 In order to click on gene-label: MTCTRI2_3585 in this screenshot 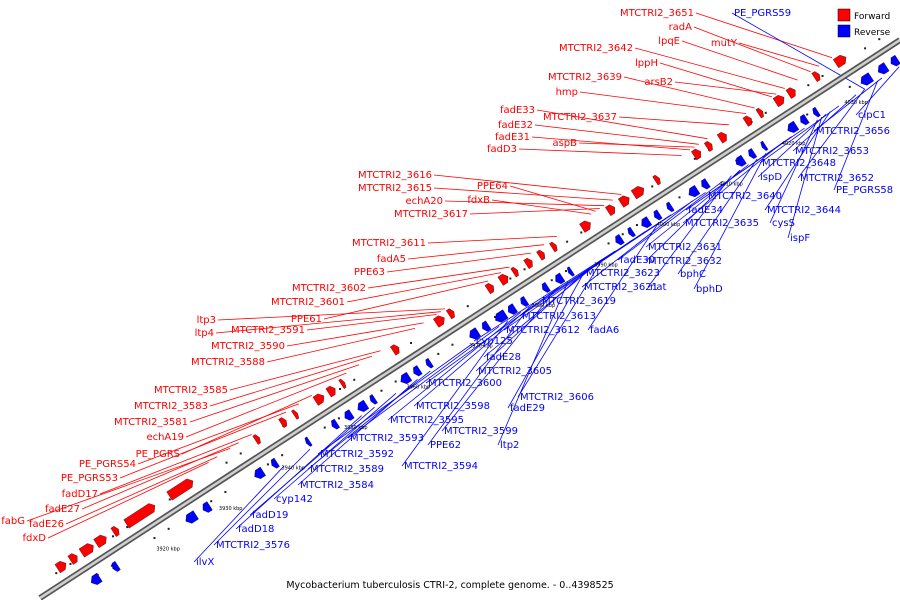, I will do `click(191, 390)`.